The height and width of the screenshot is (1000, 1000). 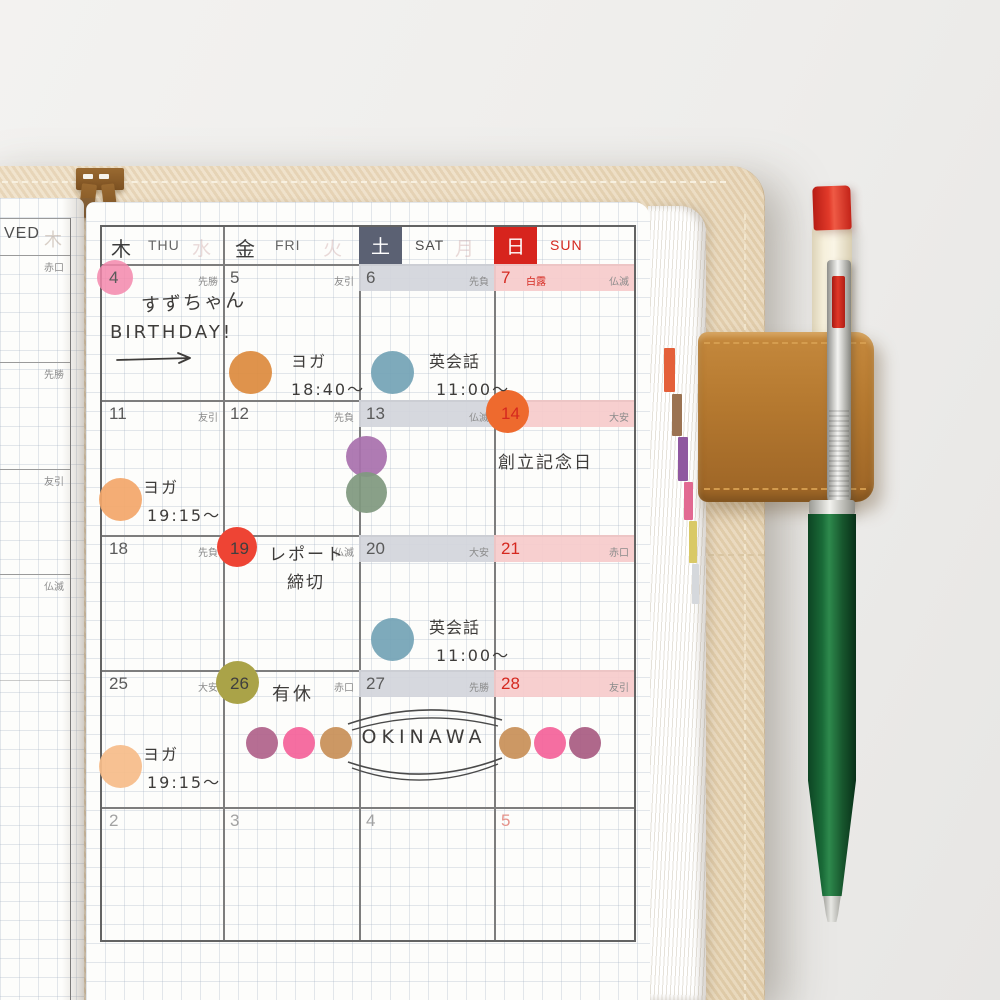 What do you see at coordinates (153, 358) in the screenshot?
I see `arrow-annotation` at bounding box center [153, 358].